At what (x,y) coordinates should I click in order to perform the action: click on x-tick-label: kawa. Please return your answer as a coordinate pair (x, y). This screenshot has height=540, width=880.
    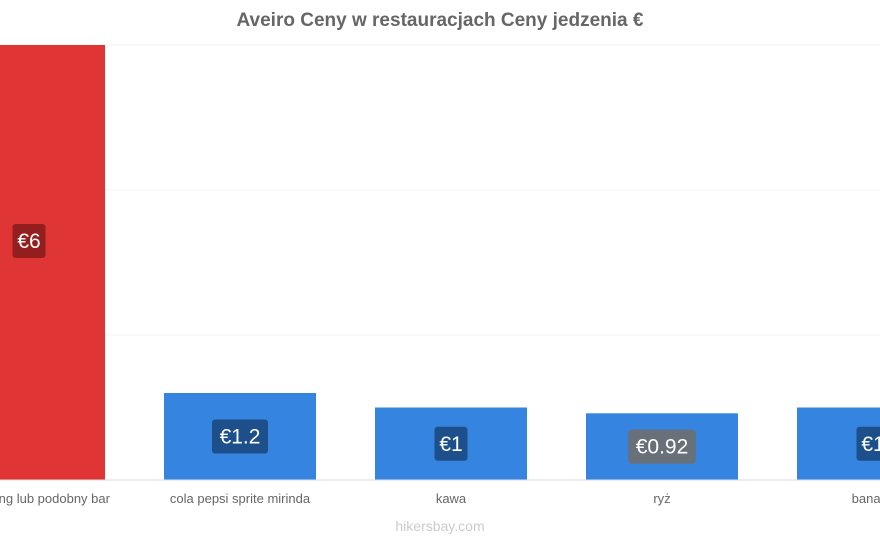
    Looking at the image, I should click on (451, 498).